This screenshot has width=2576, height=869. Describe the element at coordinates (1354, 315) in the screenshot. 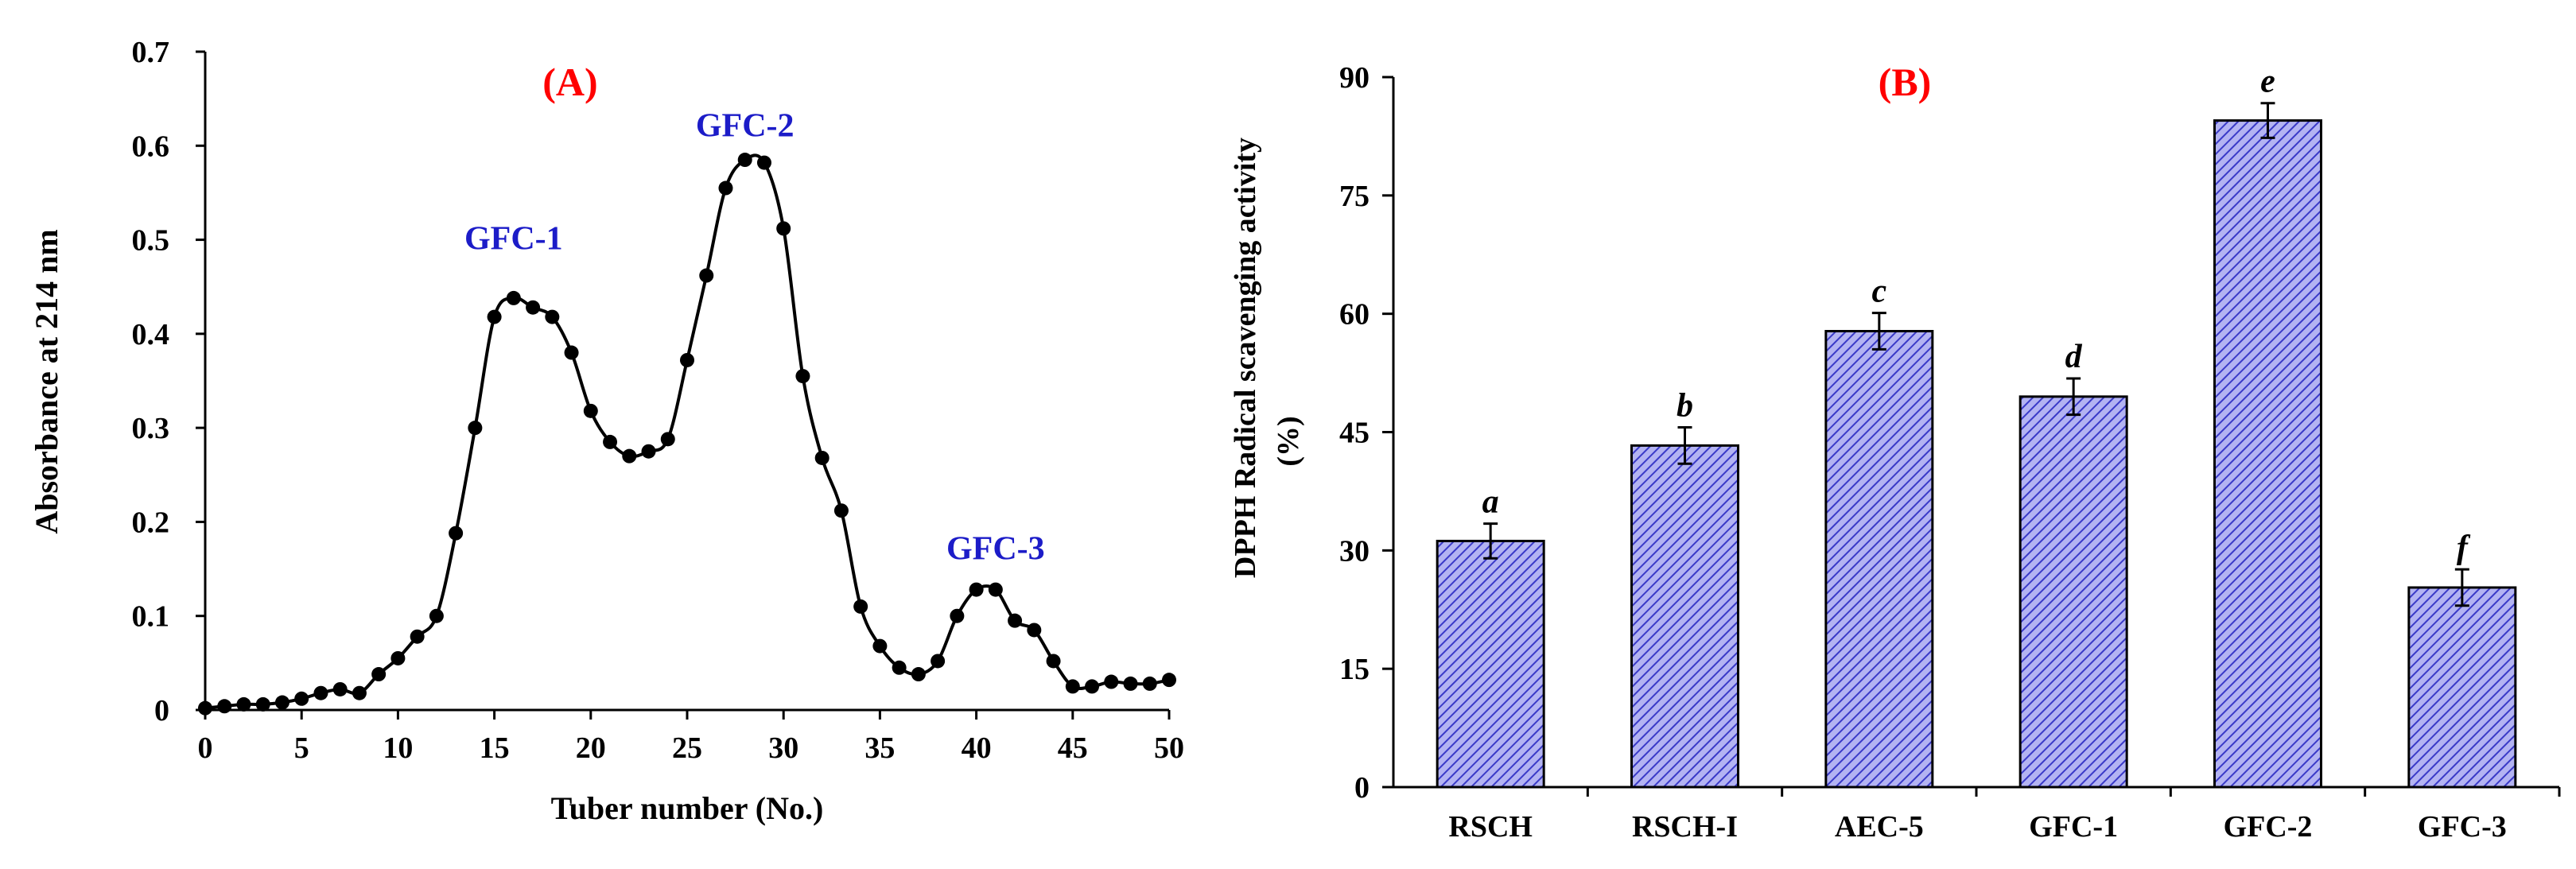

I see `y-tick-label: 60` at that location.